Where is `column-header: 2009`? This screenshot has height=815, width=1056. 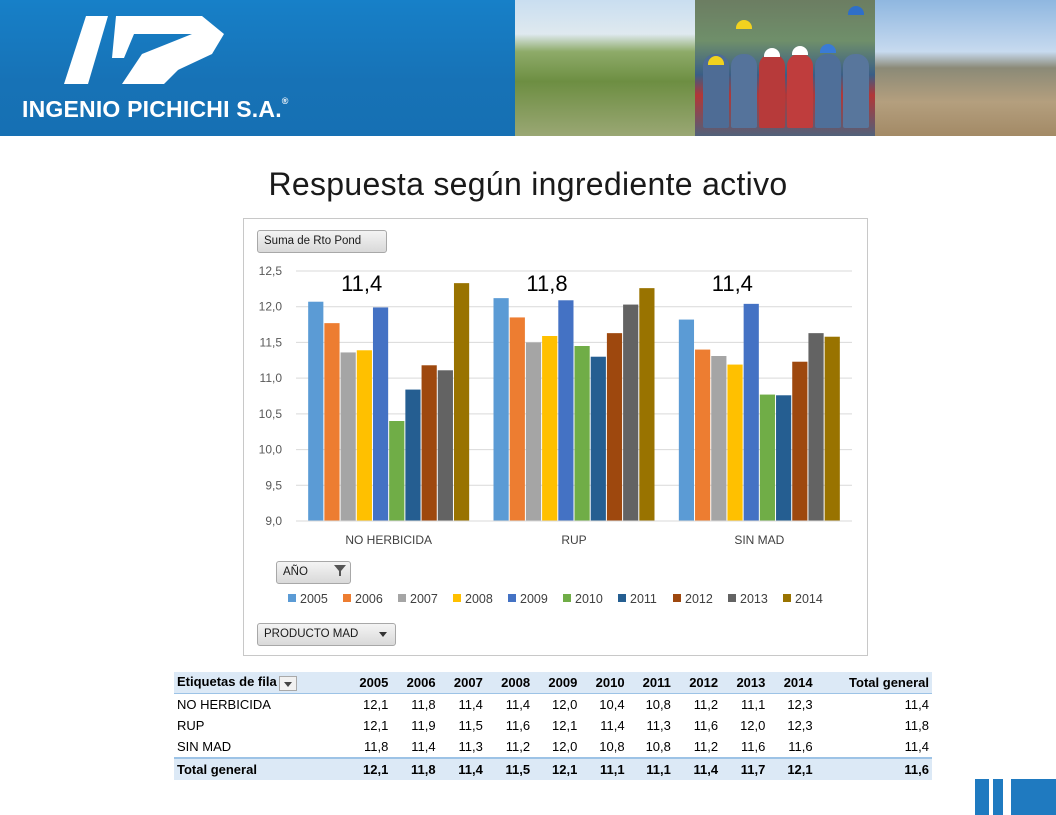 column-header: 2009 is located at coordinates (557, 683).